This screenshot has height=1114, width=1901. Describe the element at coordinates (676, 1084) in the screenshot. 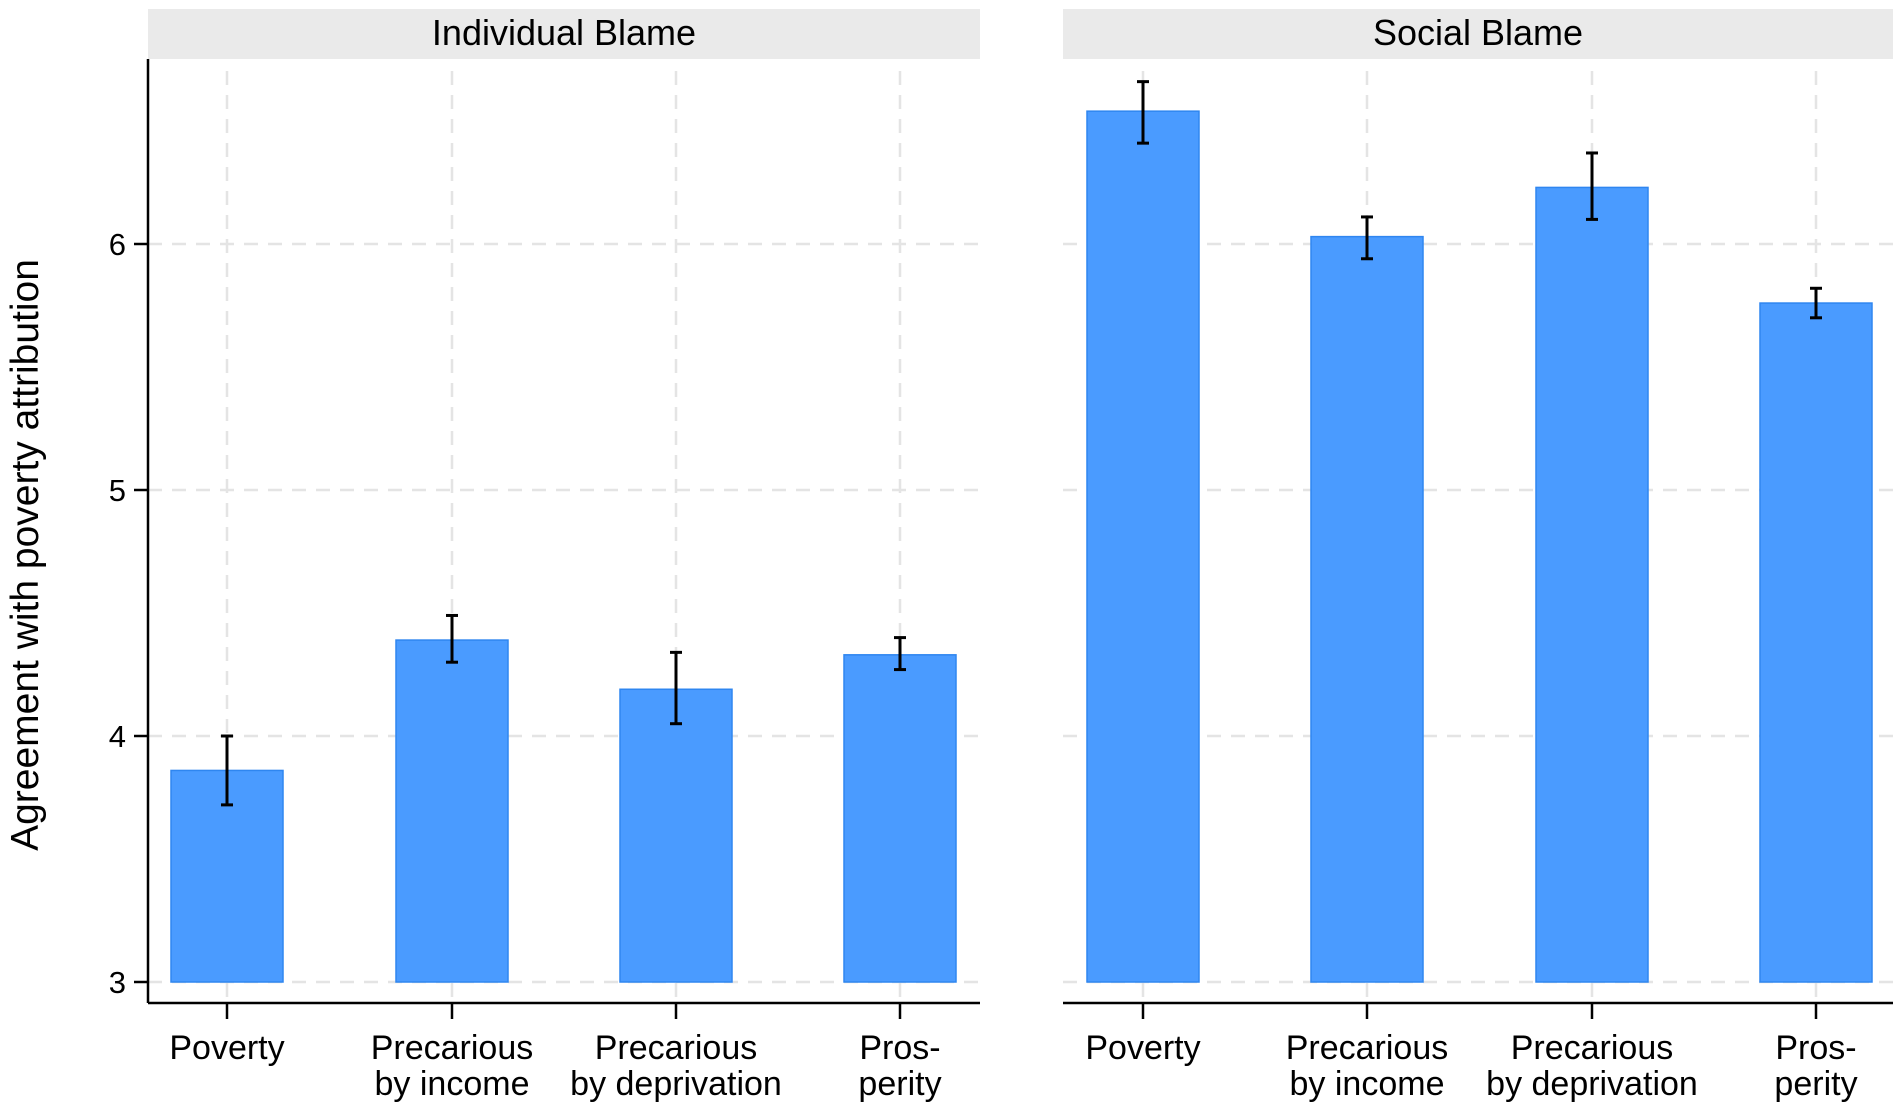

I see `panel-1-x-tick-label-3-line-2: by deprivation` at that location.